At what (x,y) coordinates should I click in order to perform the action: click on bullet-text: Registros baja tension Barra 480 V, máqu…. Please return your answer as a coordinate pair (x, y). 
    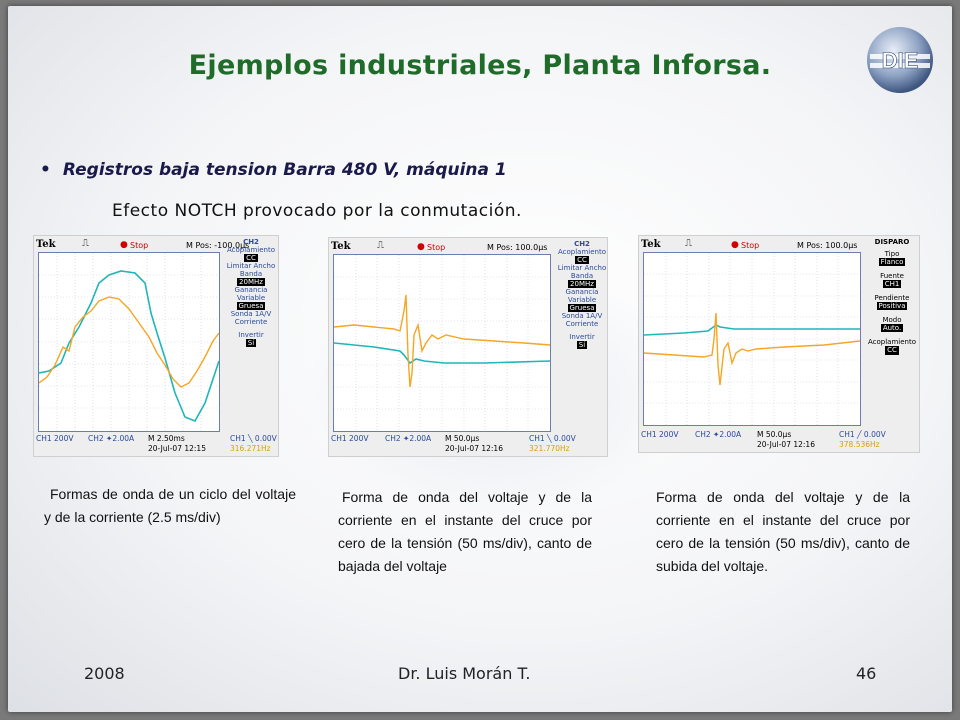
    Looking at the image, I should click on (284, 170).